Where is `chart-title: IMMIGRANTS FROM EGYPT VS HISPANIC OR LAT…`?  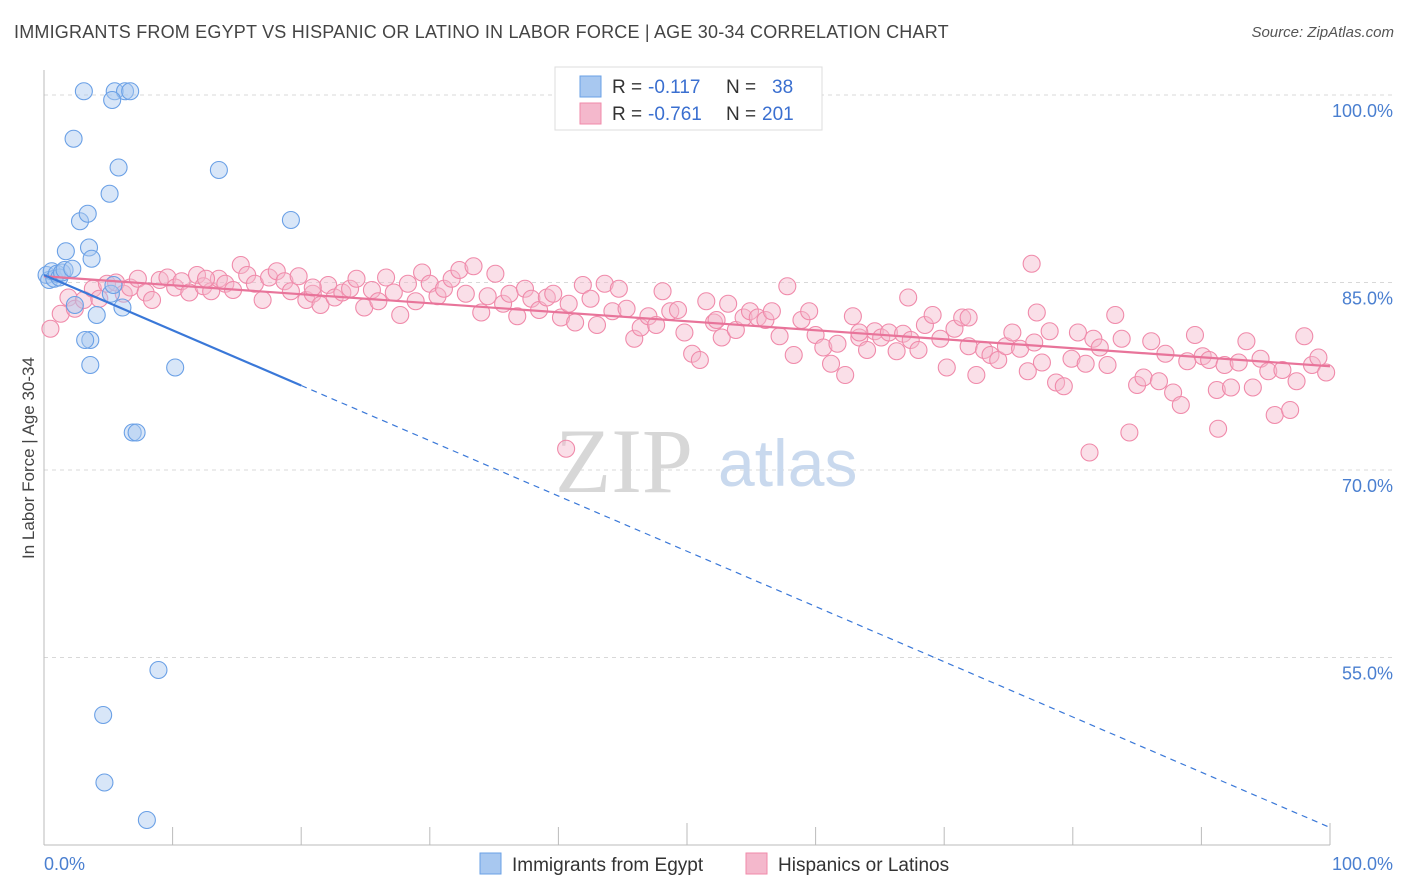
chart-title: IMMIGRANTS FROM EGYPT VS HISPANIC OR LAT… is located at coordinates (481, 32).